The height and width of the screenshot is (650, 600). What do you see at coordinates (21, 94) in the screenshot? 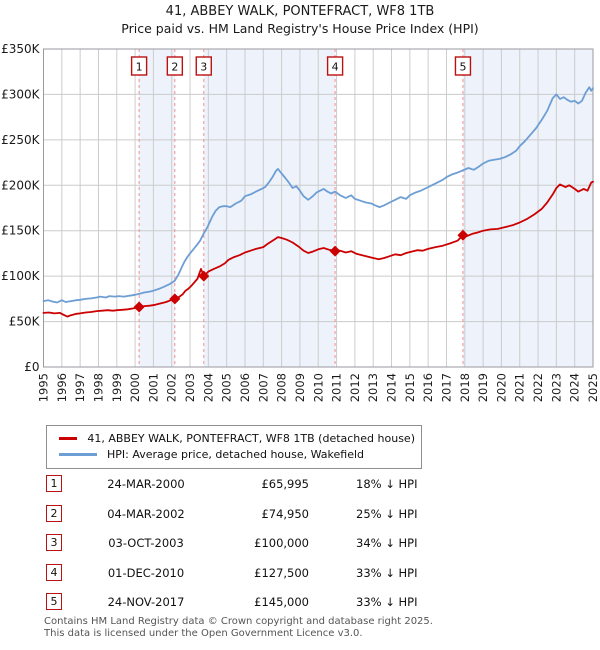
I see `y-axis-tick-label: £300K` at bounding box center [21, 94].